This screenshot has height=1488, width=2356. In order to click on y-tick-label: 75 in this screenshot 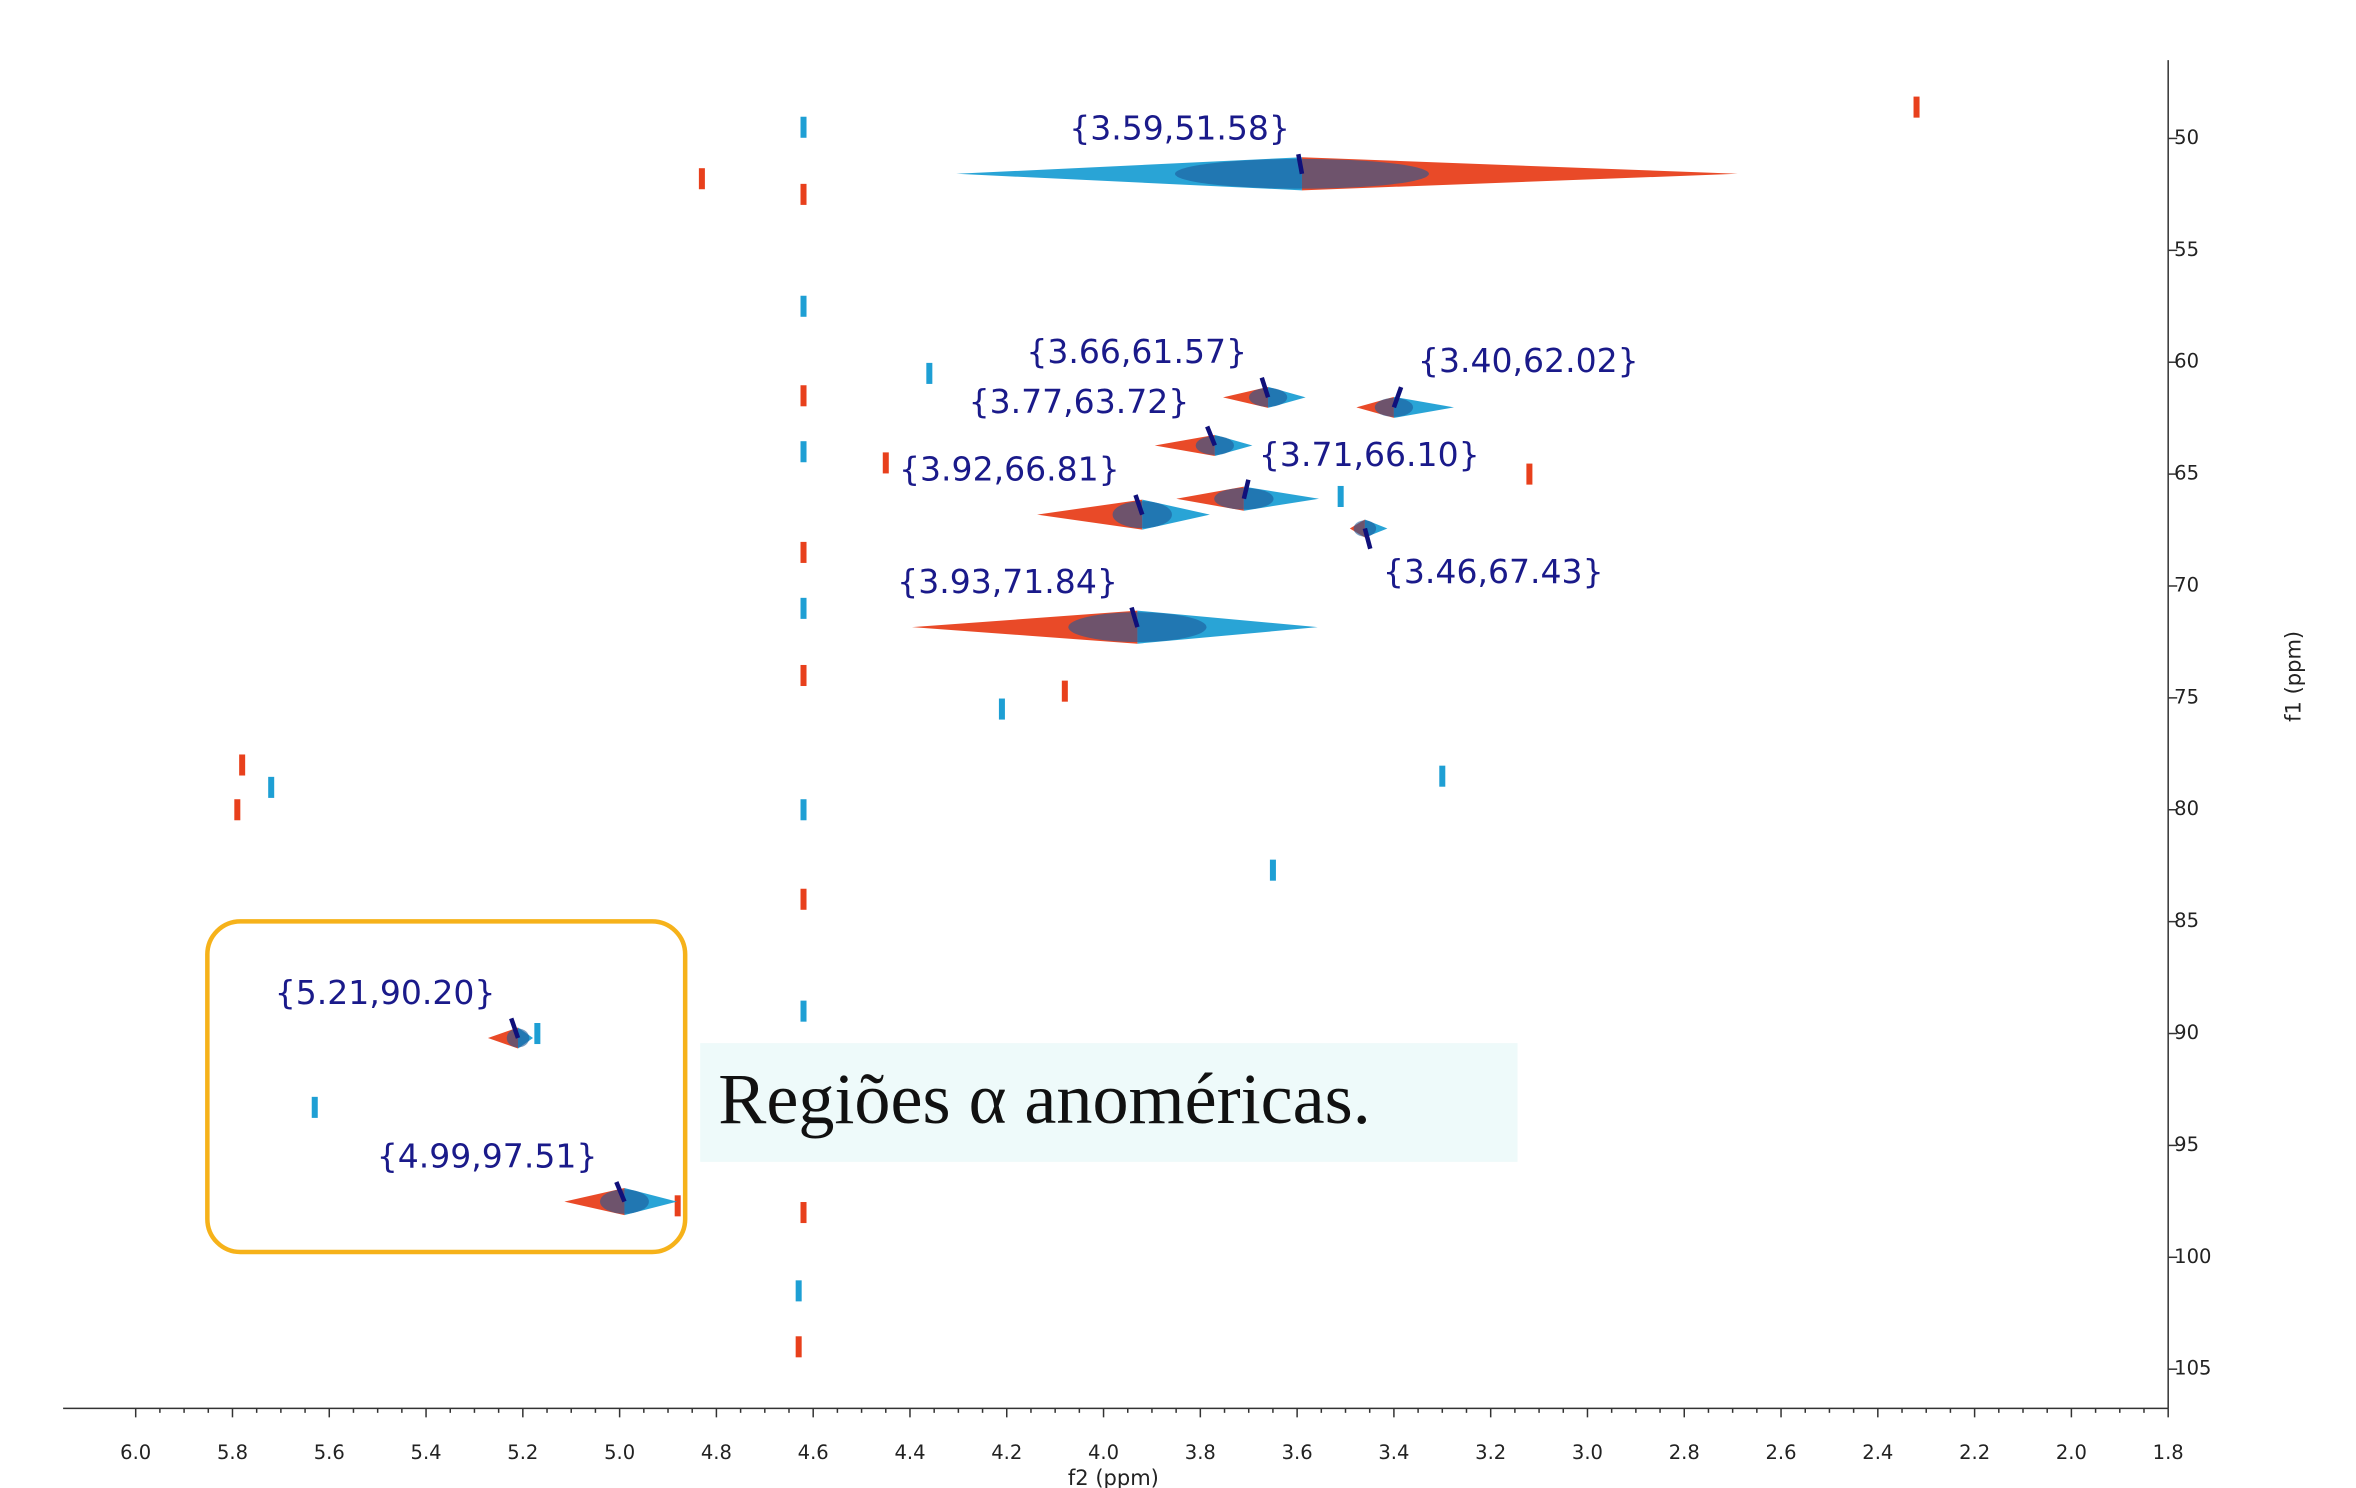, I will do `click(2186, 696)`.